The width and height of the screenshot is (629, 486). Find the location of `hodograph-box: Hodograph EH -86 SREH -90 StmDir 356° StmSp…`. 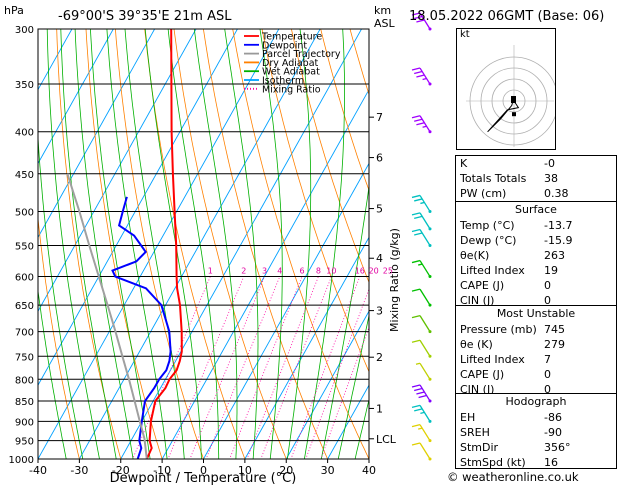

hodograph-box: Hodograph EH -86 SREH -90 StmDir 356° StmSp… is located at coordinates (536, 431).